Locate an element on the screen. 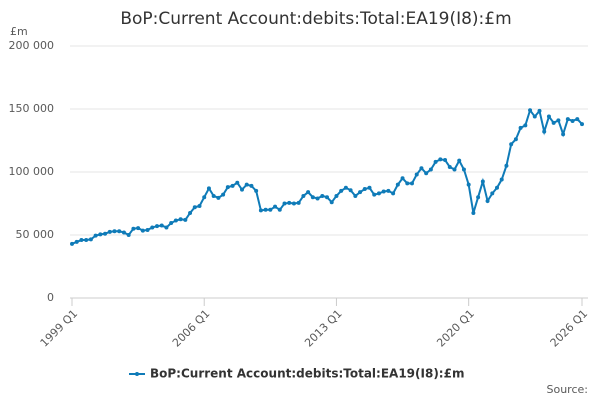  source: Source: is located at coordinates (568, 389).